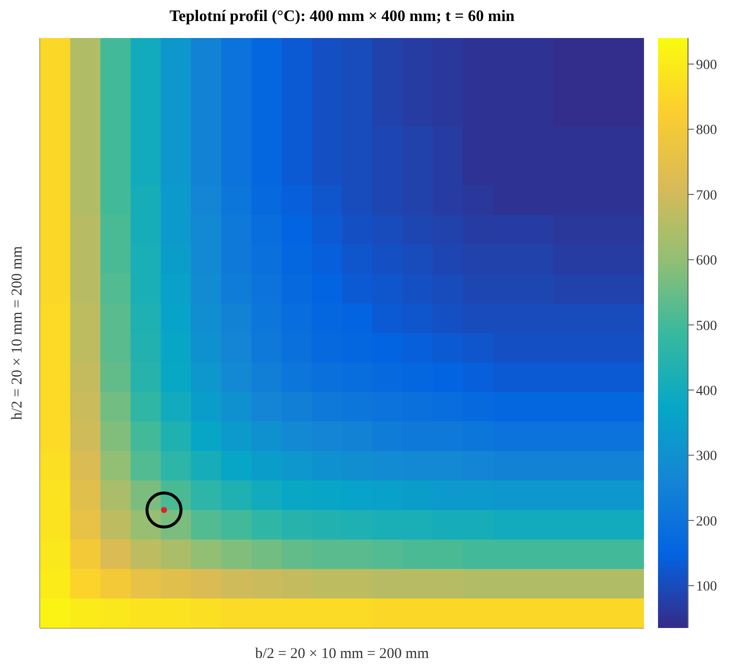 This screenshot has width=732, height=665. I want to click on color-bar-label: 700, so click(706, 196).